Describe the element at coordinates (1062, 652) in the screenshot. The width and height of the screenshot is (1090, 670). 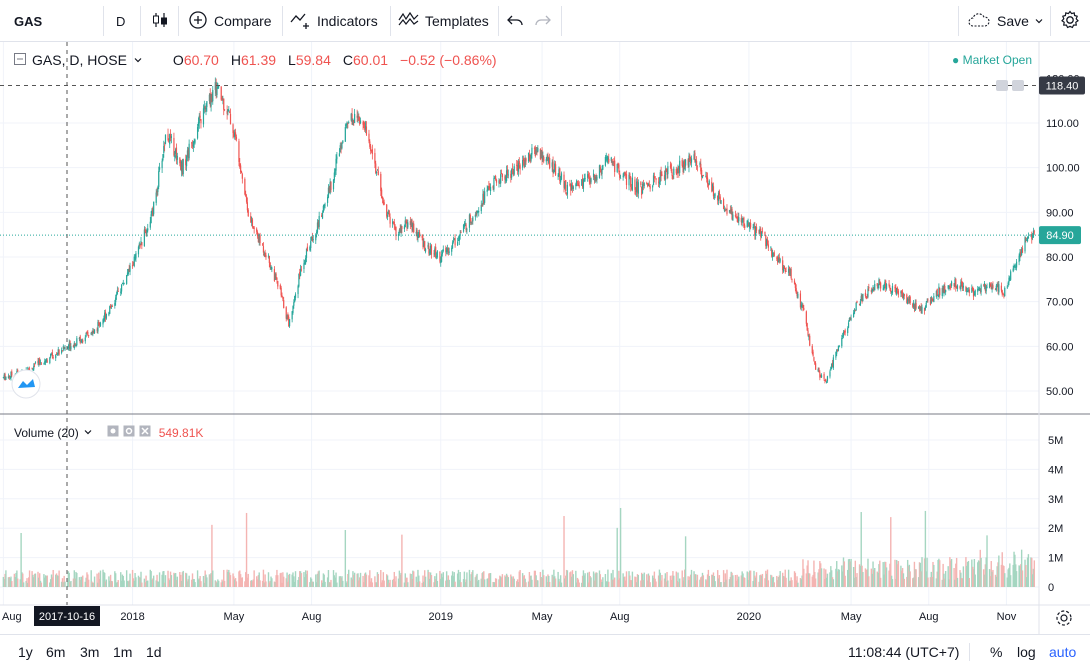
I see `auto-toggle: auto` at that location.